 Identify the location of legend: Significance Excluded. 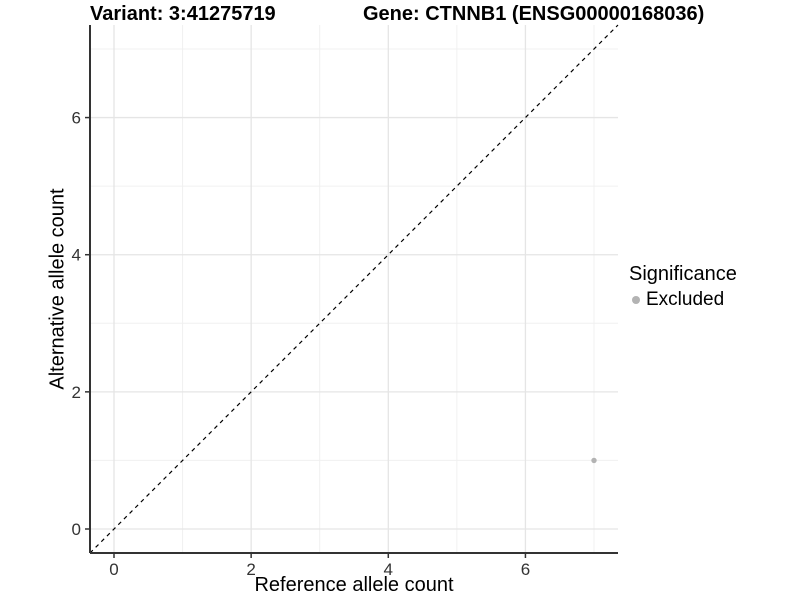
(683, 287).